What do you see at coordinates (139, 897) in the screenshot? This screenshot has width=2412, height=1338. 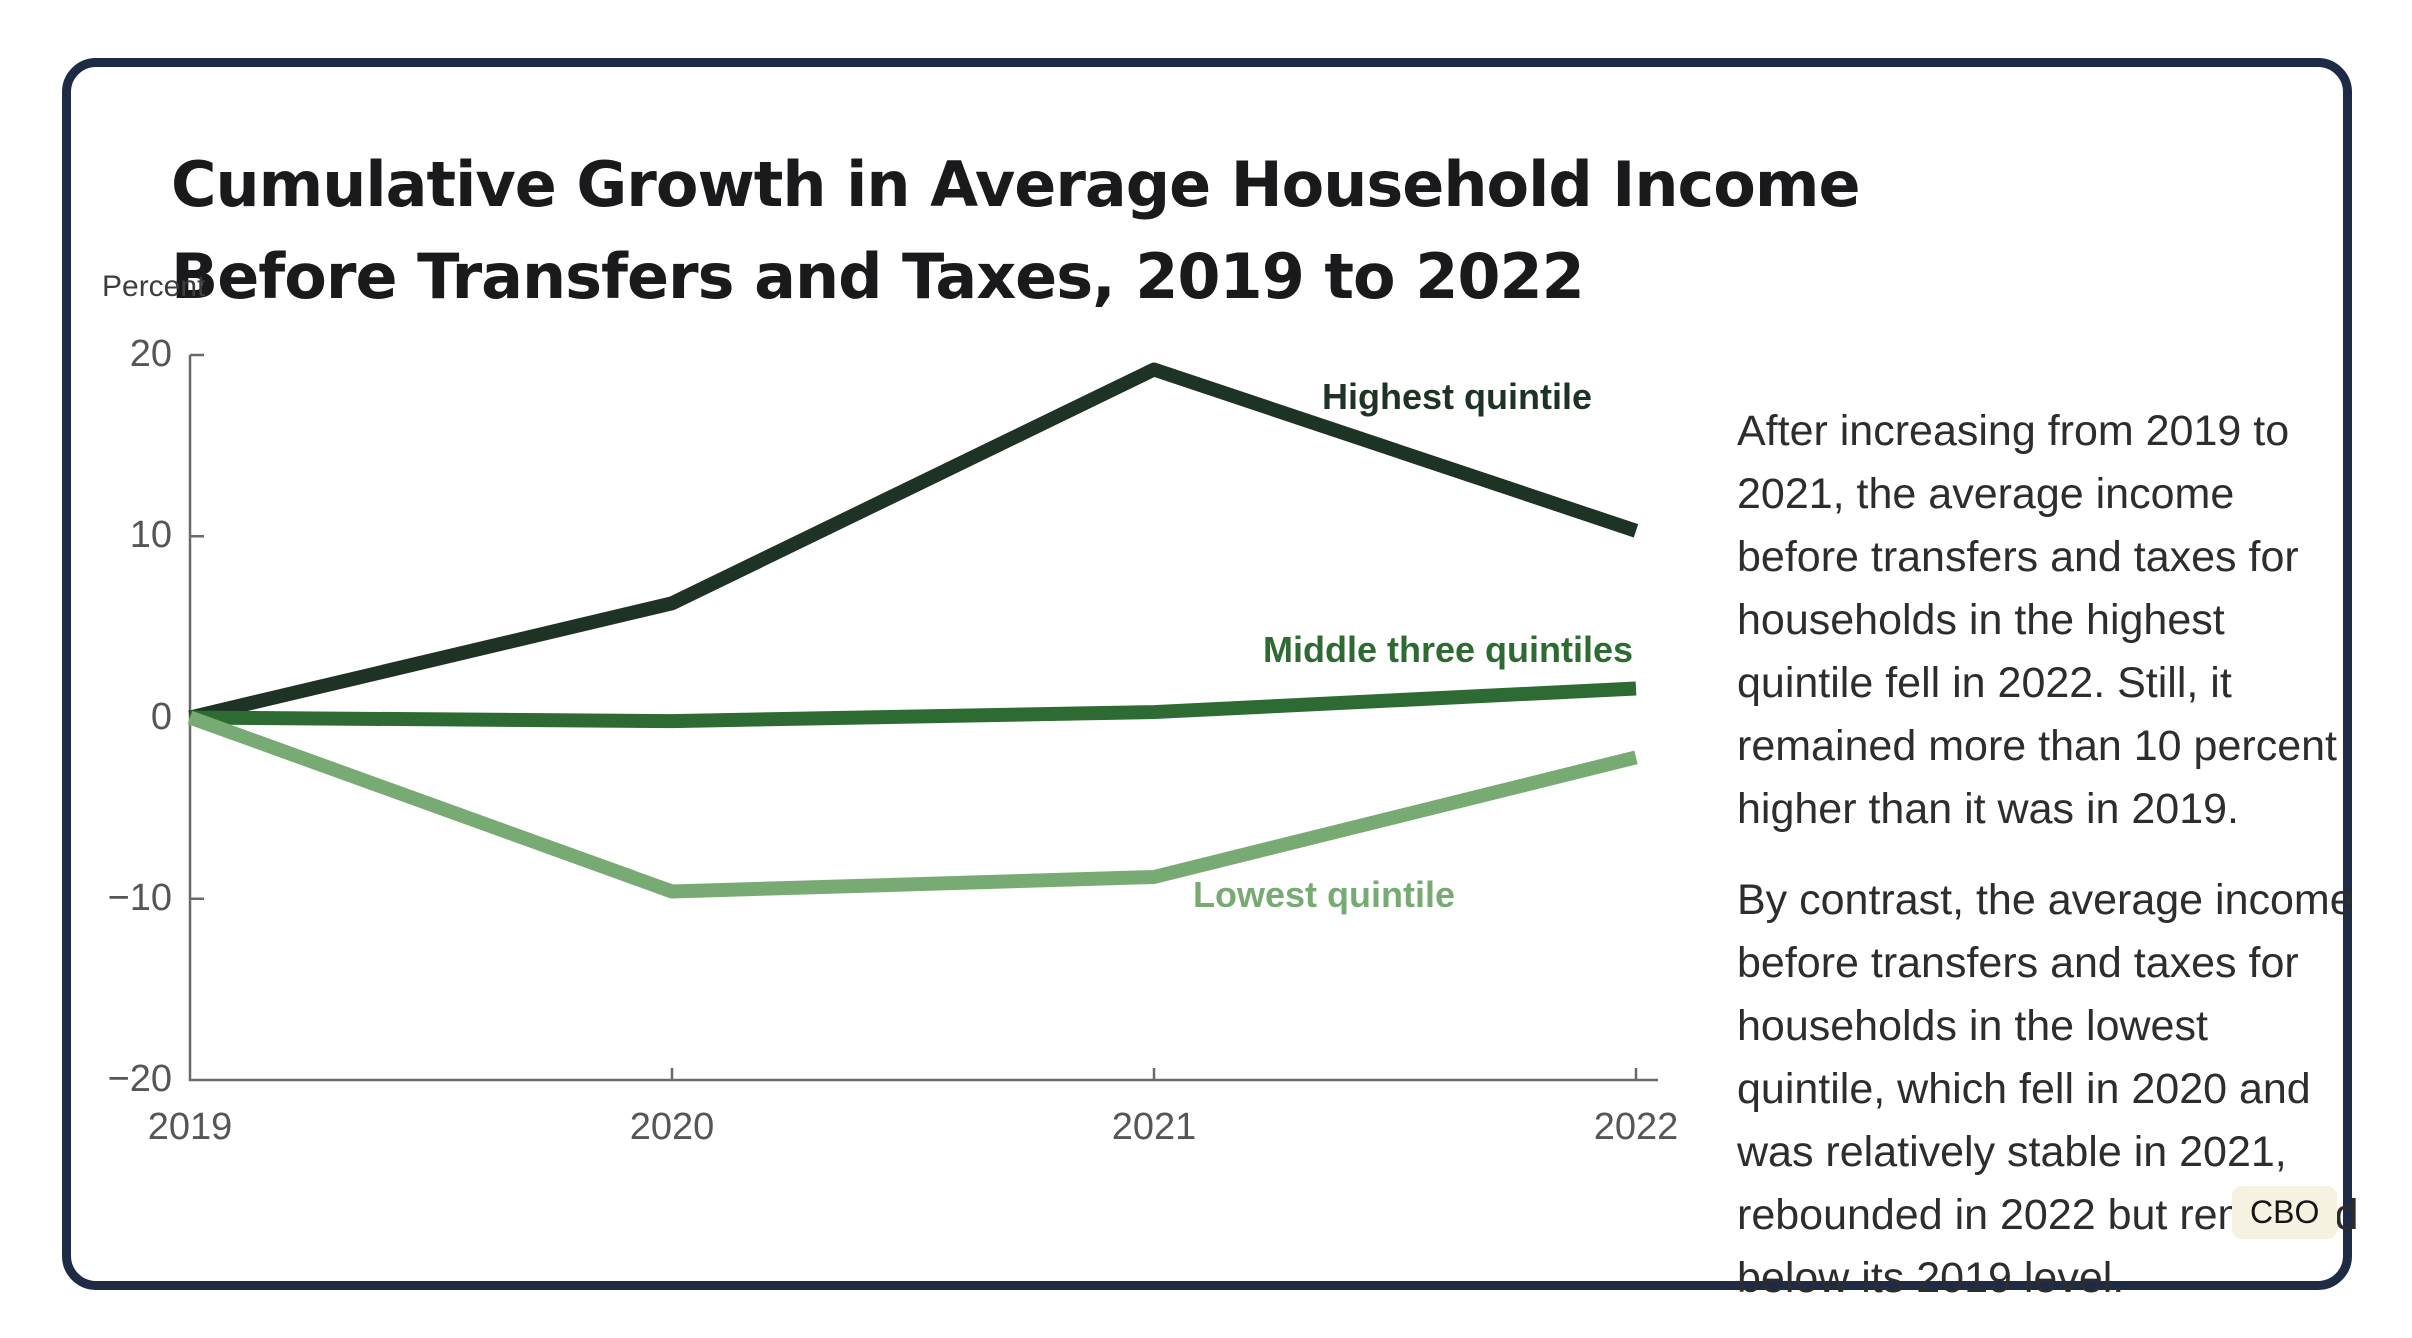 I see `y-tick-label: −10` at bounding box center [139, 897].